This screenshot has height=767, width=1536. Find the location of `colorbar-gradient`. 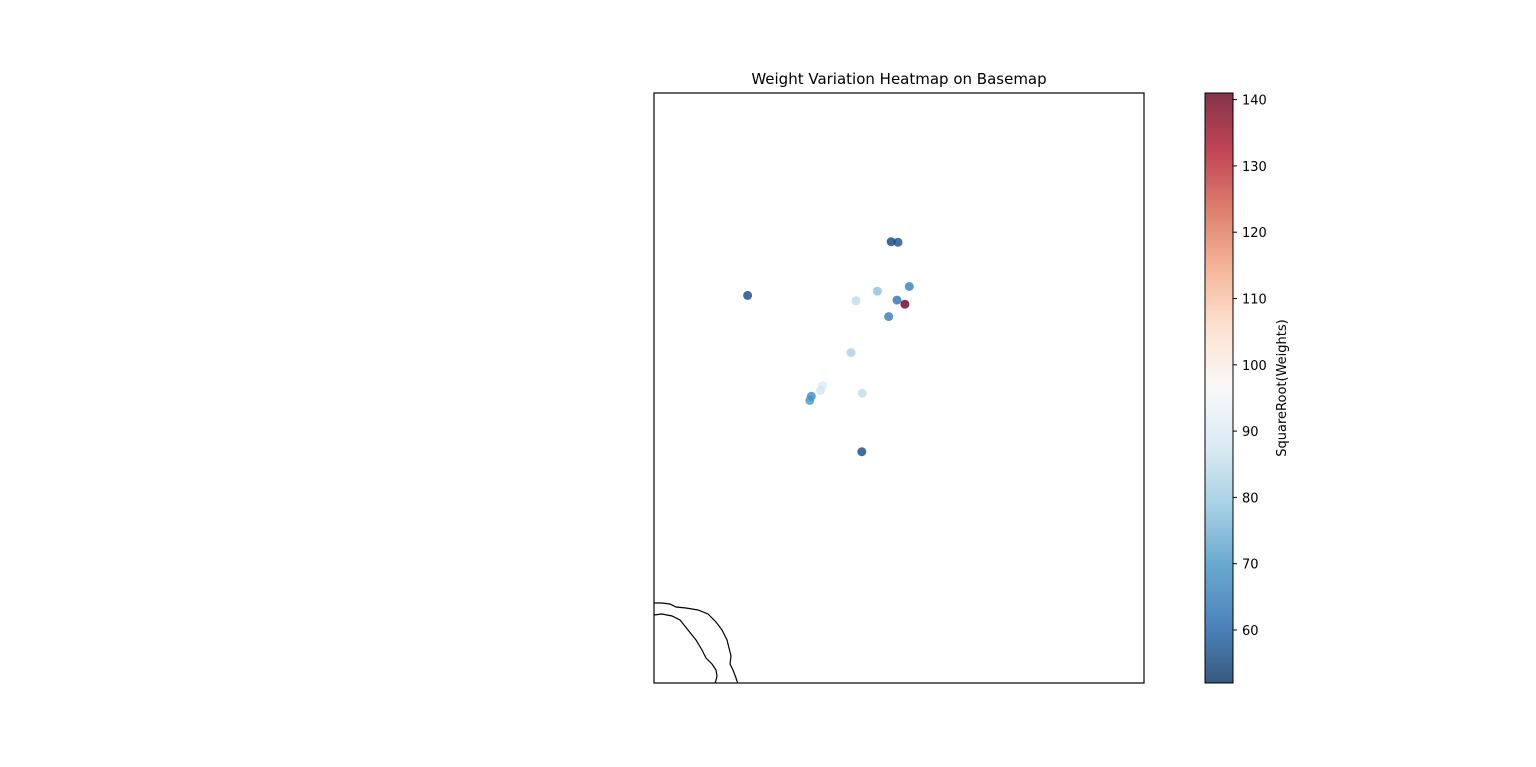

colorbar-gradient is located at coordinates (1219, 388).